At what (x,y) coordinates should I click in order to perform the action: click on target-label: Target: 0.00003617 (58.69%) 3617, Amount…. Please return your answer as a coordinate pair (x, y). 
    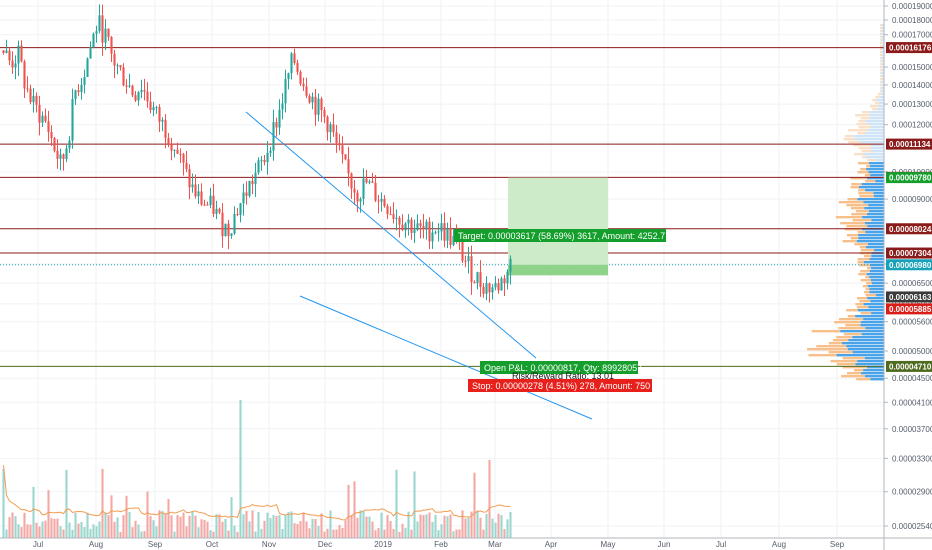
    Looking at the image, I should click on (561, 236).